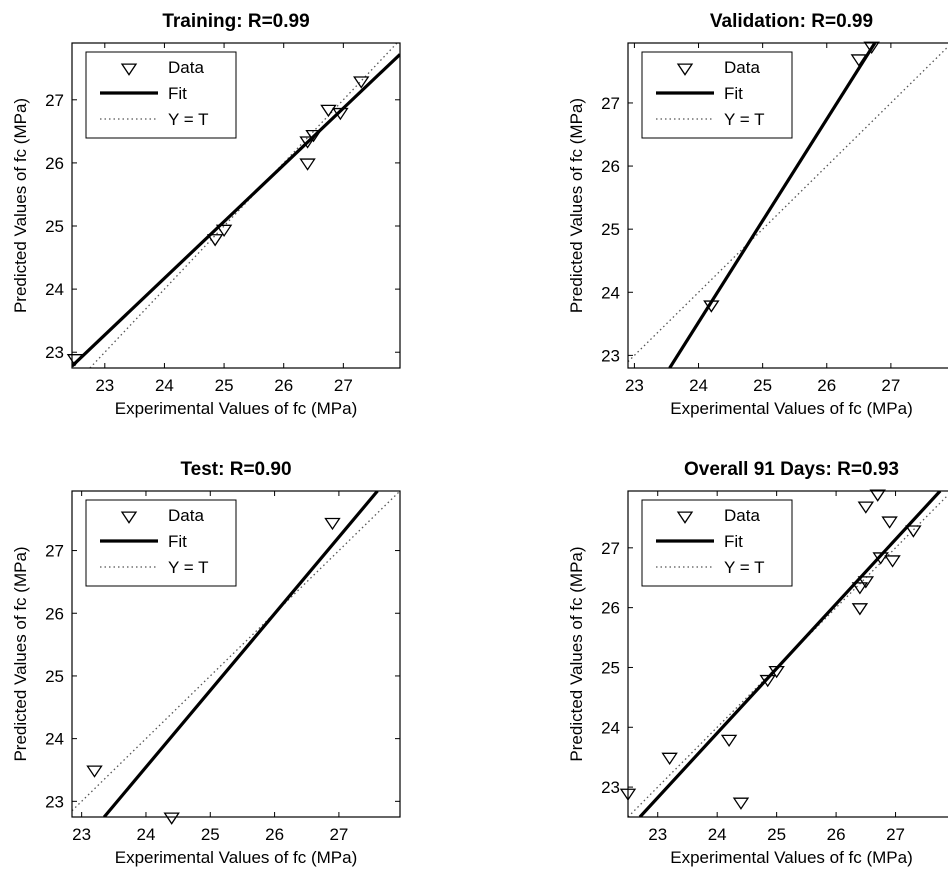  I want to click on identity-line, so click(788, 204).